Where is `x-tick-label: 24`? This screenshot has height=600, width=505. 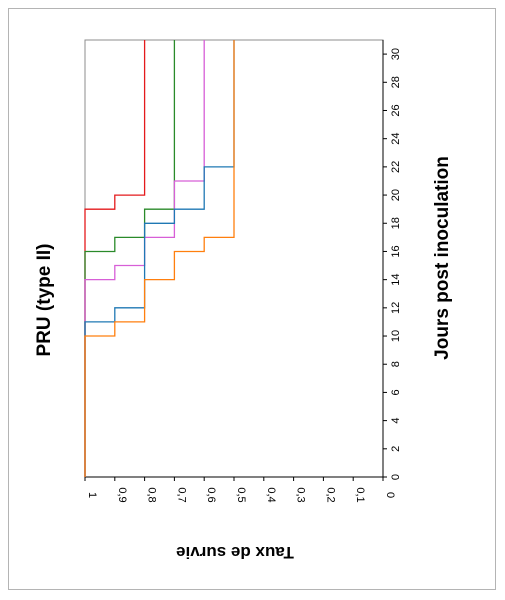 x-tick-label: 24 is located at coordinates (396, 139).